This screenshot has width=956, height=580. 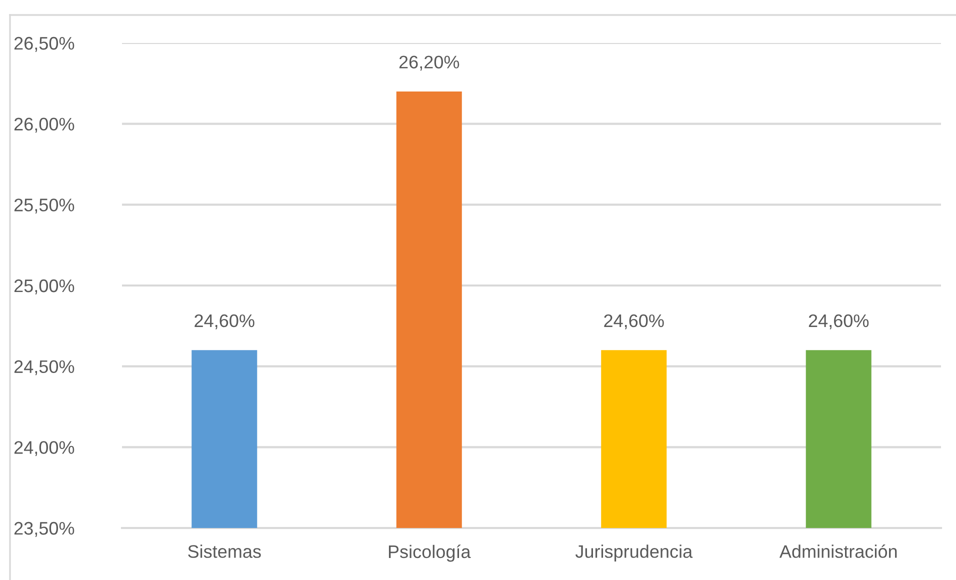 What do you see at coordinates (44, 125) in the screenshot?
I see `y-tick-label: 26,00%` at bounding box center [44, 125].